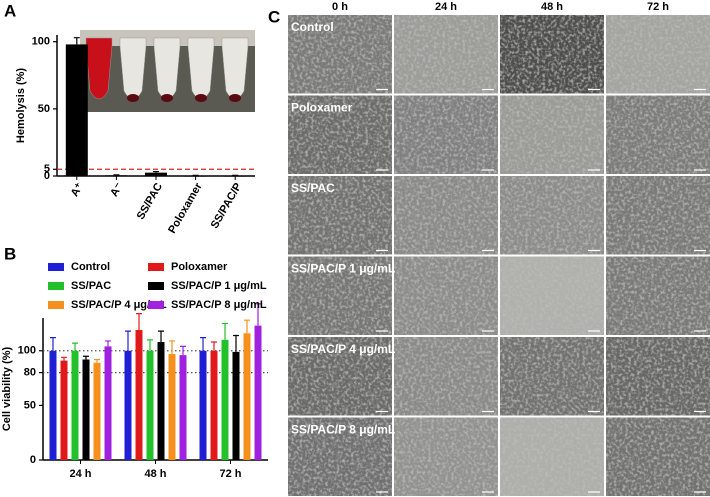  What do you see at coordinates (116, 190) in the screenshot?
I see `x-tick-label: A⁻` at bounding box center [116, 190].